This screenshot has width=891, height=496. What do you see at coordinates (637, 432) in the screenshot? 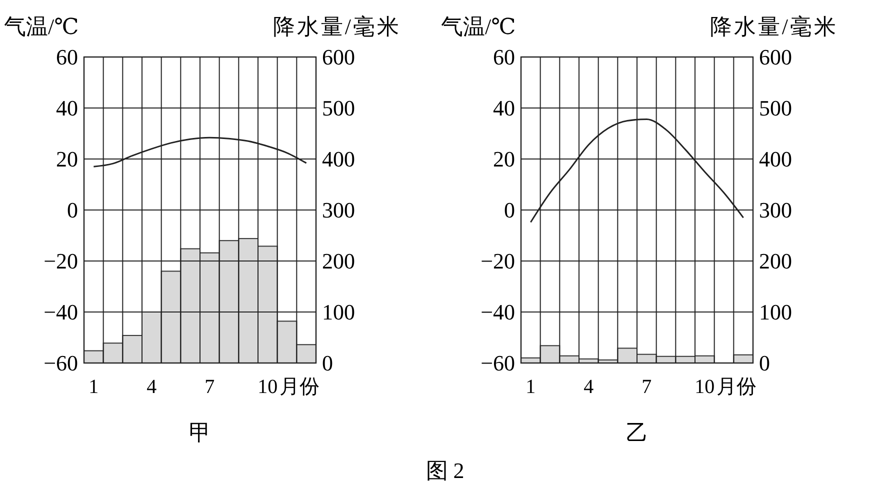
I see `text: 乙` at bounding box center [637, 432].